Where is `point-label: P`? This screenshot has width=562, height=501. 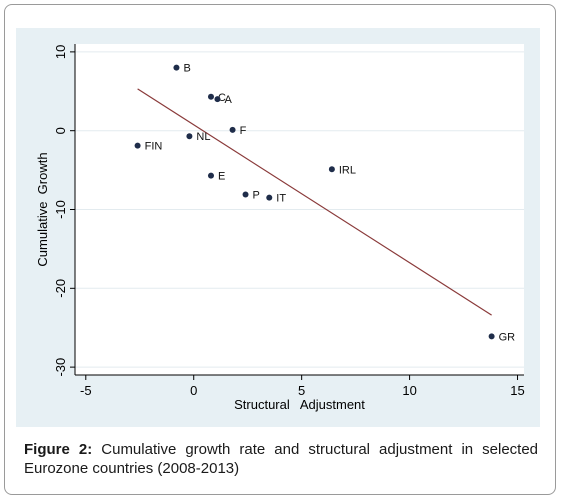
point-label: P is located at coordinates (256, 196).